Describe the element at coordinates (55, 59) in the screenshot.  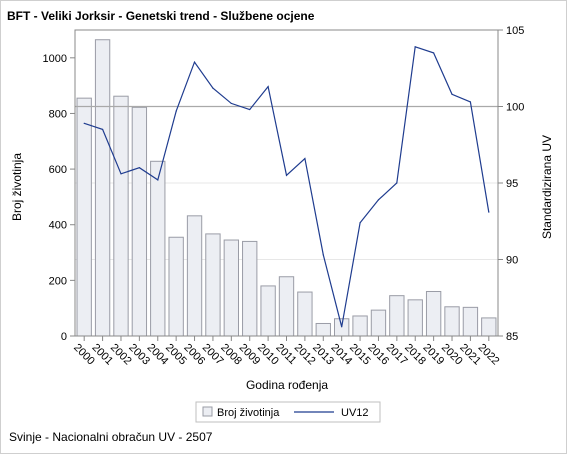
I see `left-tick-label: 1000` at that location.